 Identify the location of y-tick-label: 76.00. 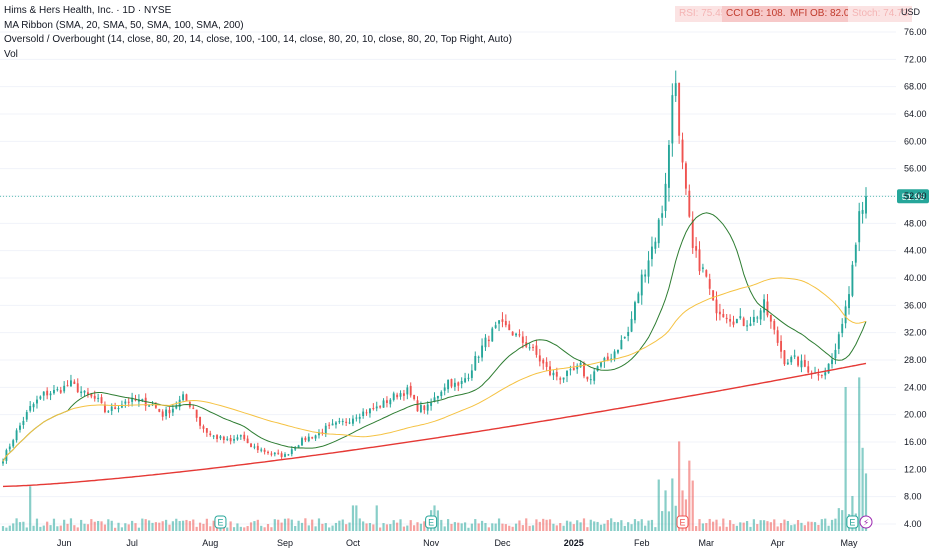
(915, 32).